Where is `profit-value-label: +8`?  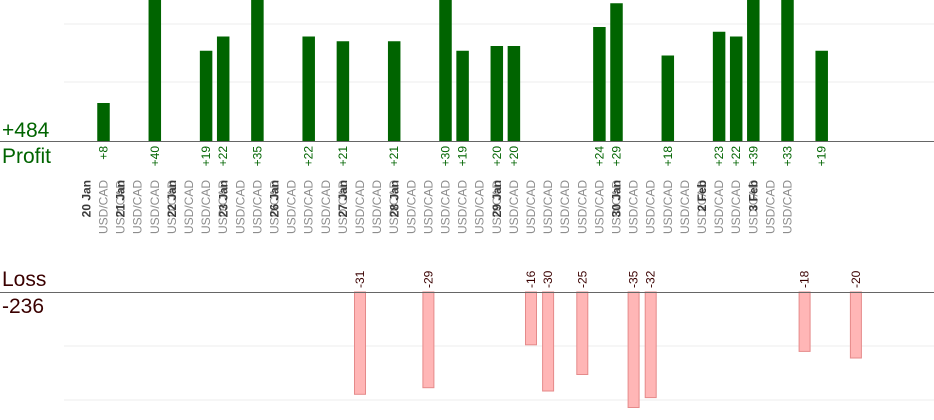 profit-value-label: +8 is located at coordinates (104, 153).